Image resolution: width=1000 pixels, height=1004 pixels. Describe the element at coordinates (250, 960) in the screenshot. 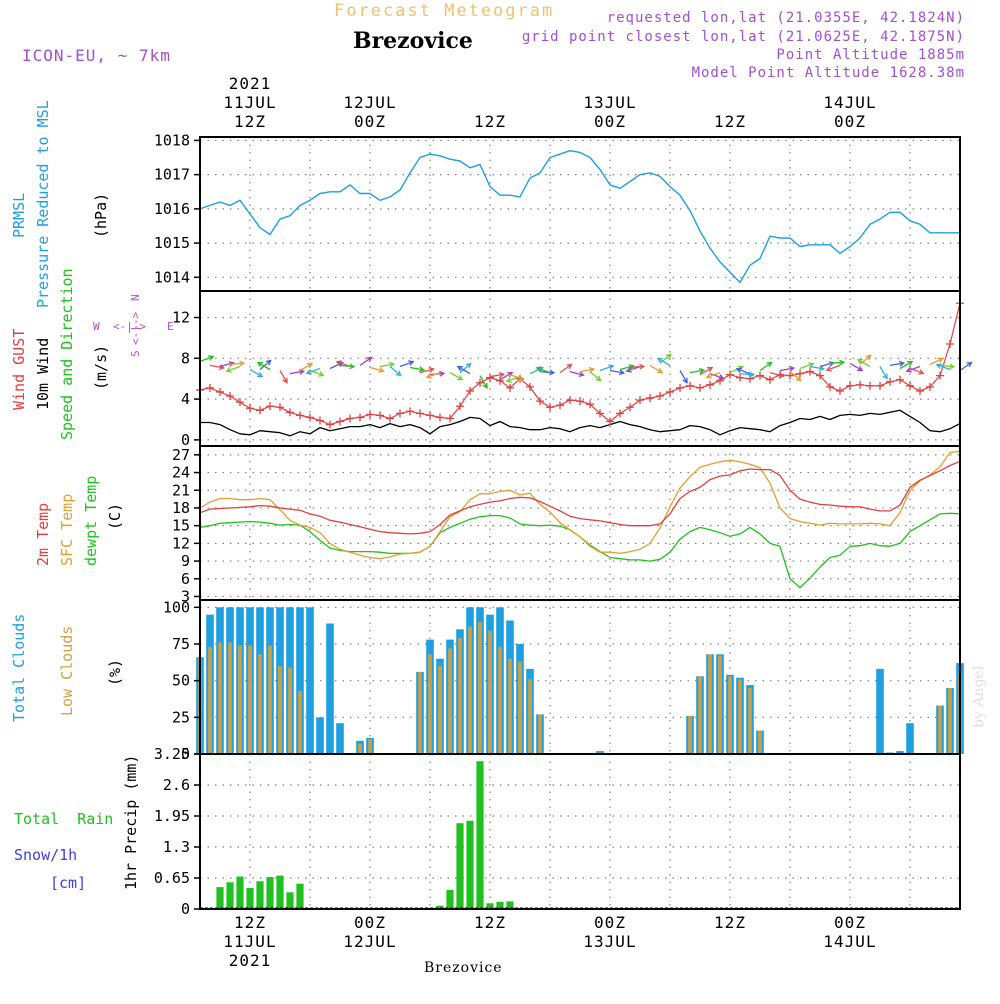

I see `time-label-bottom: 2021` at that location.